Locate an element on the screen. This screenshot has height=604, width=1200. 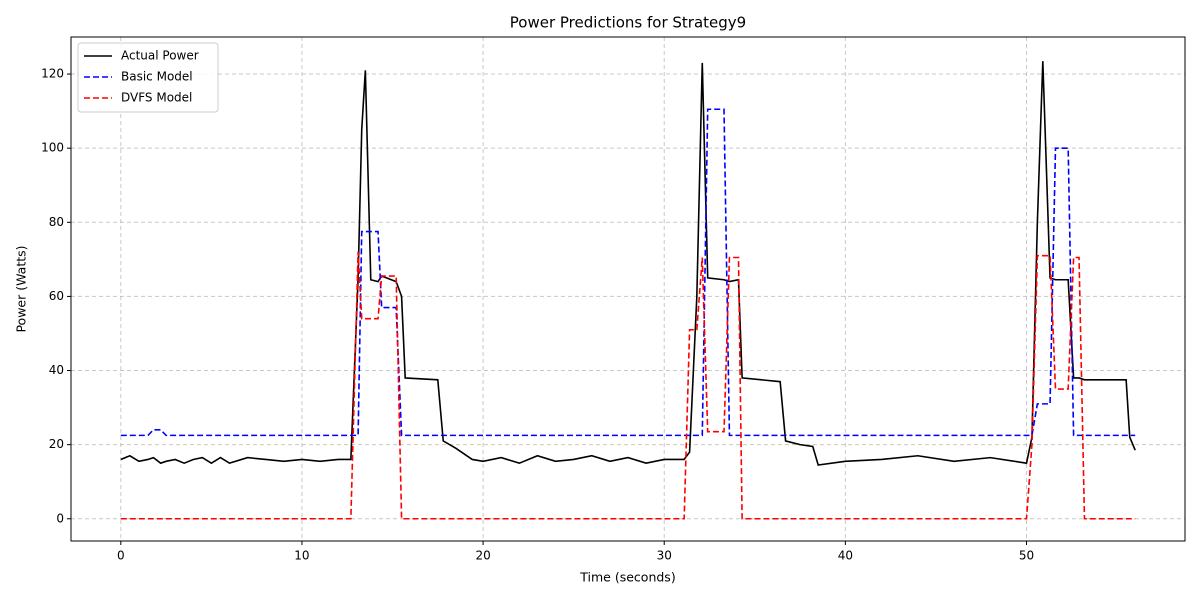
chart-title: Power Predictions for Strategy9 is located at coordinates (628, 23).